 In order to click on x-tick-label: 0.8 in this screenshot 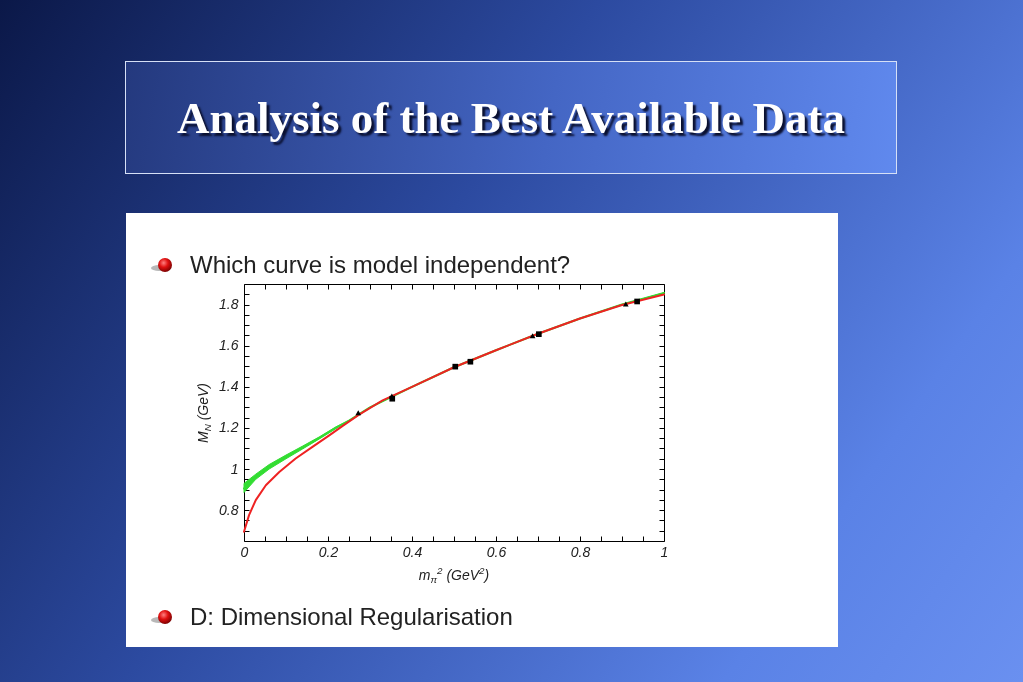, I will do `click(580, 551)`.